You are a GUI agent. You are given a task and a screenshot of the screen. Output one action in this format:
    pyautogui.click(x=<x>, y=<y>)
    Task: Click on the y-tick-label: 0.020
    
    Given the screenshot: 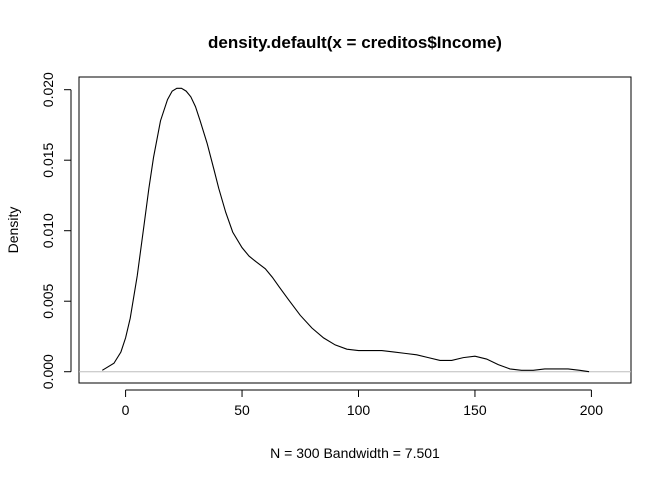 What is the action you would take?
    pyautogui.click(x=48, y=89)
    